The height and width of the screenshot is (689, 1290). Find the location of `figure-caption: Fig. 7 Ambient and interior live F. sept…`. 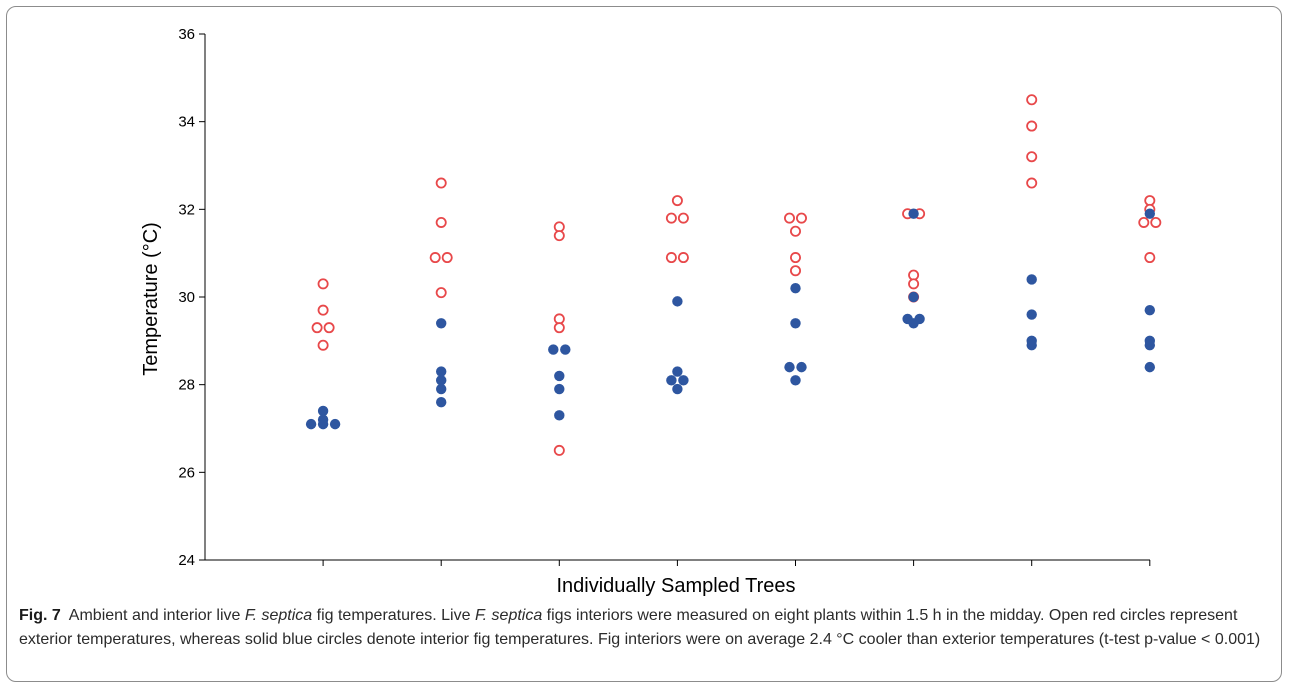

figure-caption: Fig. 7 Ambient and interior live F. sept… is located at coordinates (644, 628).